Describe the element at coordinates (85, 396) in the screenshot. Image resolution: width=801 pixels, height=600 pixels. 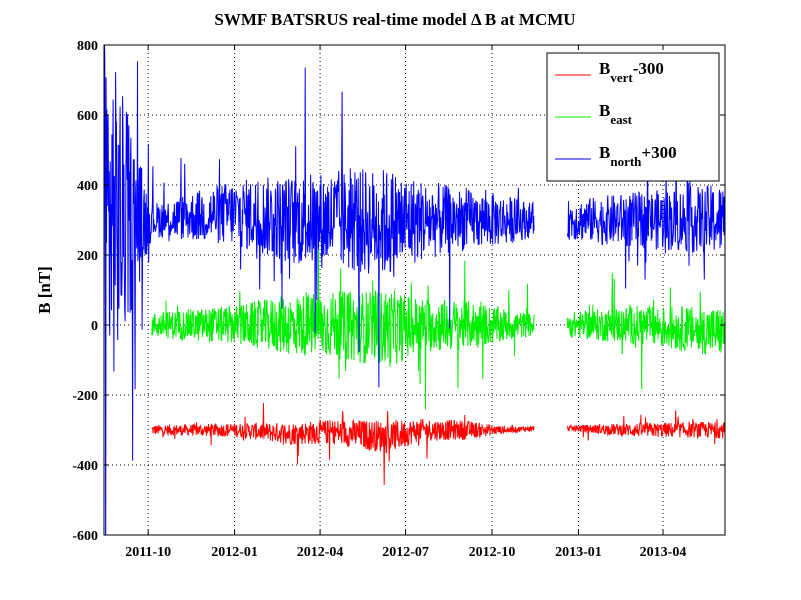
I see `y-tick-label: -200` at that location.